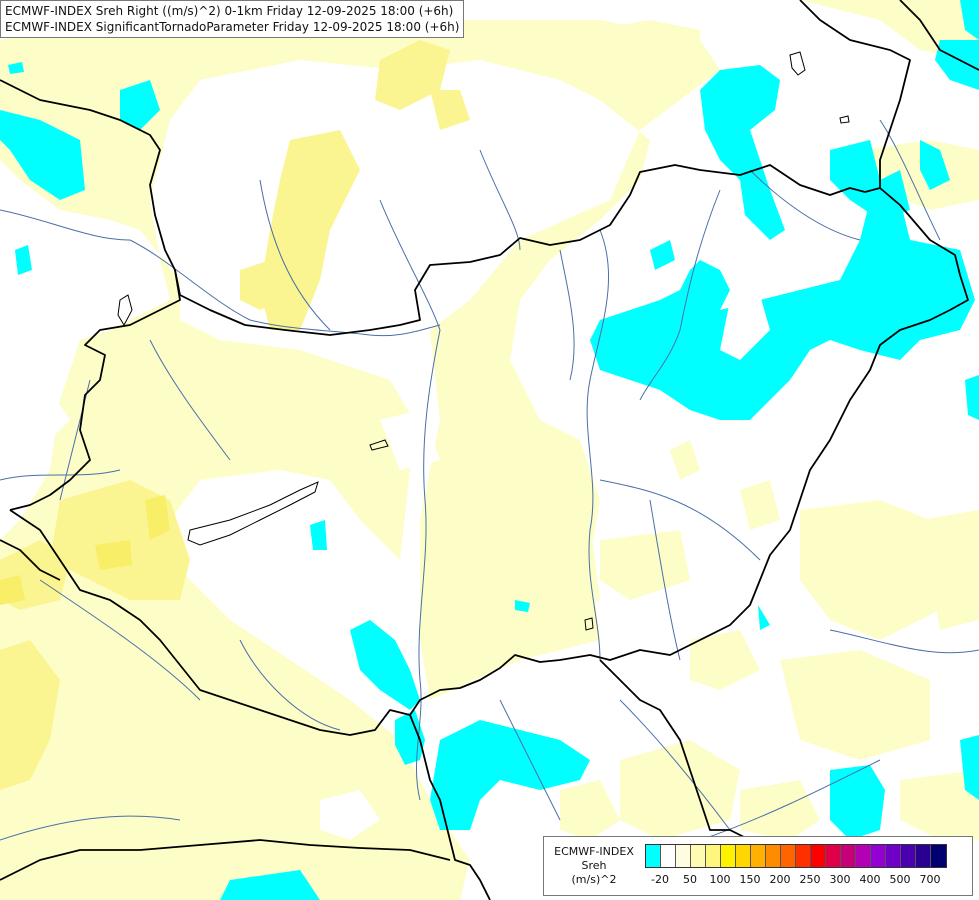 The width and height of the screenshot is (979, 900). Describe the element at coordinates (85, 550) in the screenshot. I see `field-deeper-yellow` at that location.